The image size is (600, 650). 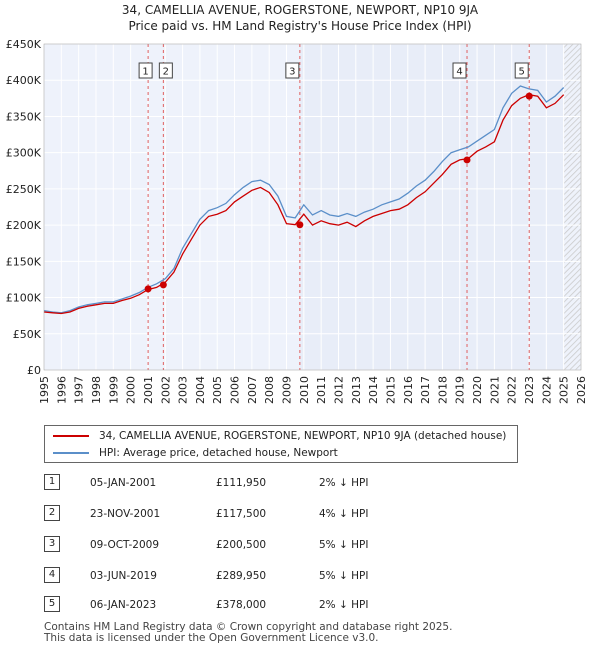 I want to click on x-tick-label: 1995, so click(x=44, y=390).